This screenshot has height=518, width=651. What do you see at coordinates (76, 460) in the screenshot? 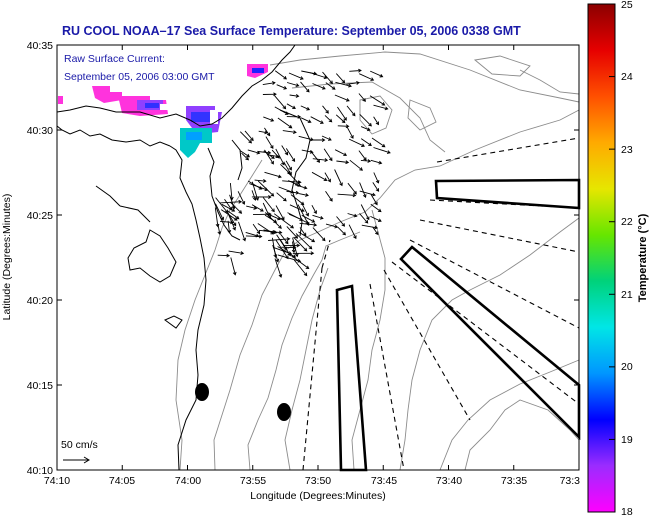
I see `scale-arrow` at bounding box center [76, 460].